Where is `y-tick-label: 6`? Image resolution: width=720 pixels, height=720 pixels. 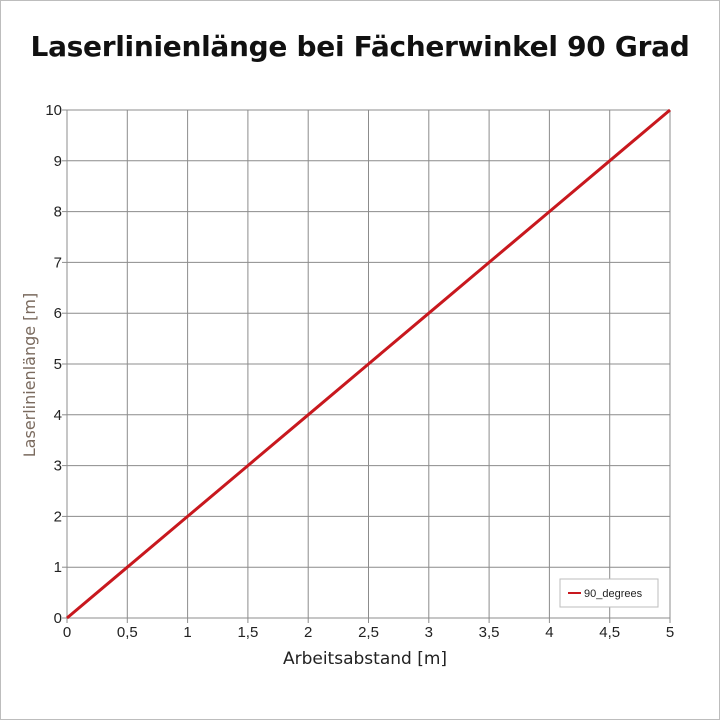 y-tick-label: 6 is located at coordinates (58, 313).